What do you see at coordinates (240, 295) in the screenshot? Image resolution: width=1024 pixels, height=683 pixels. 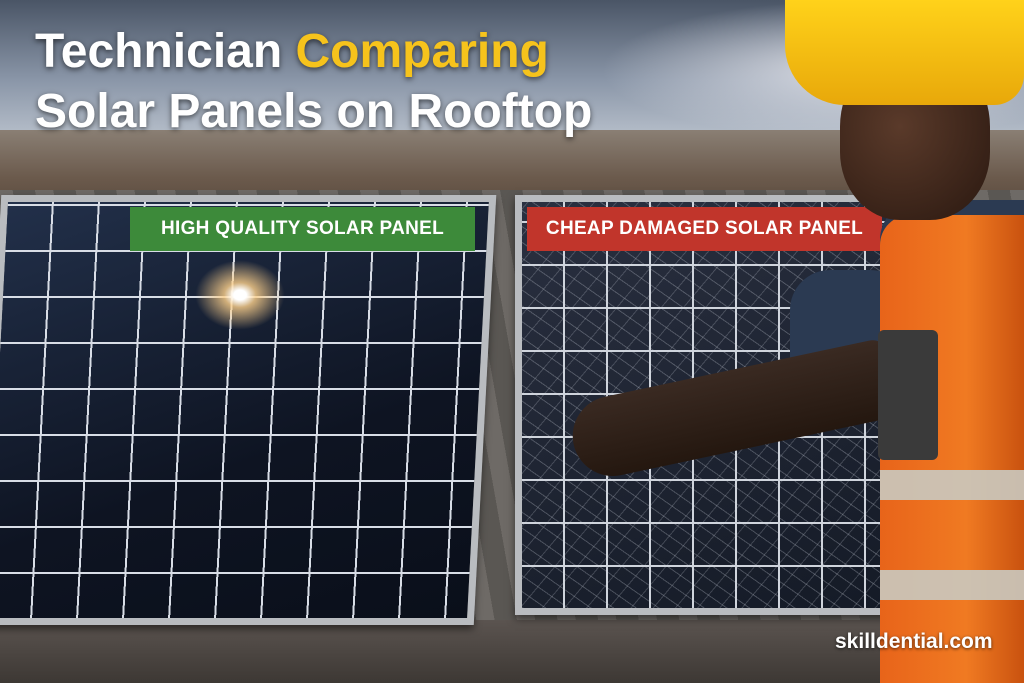 I see `sun-reflection` at bounding box center [240, 295].